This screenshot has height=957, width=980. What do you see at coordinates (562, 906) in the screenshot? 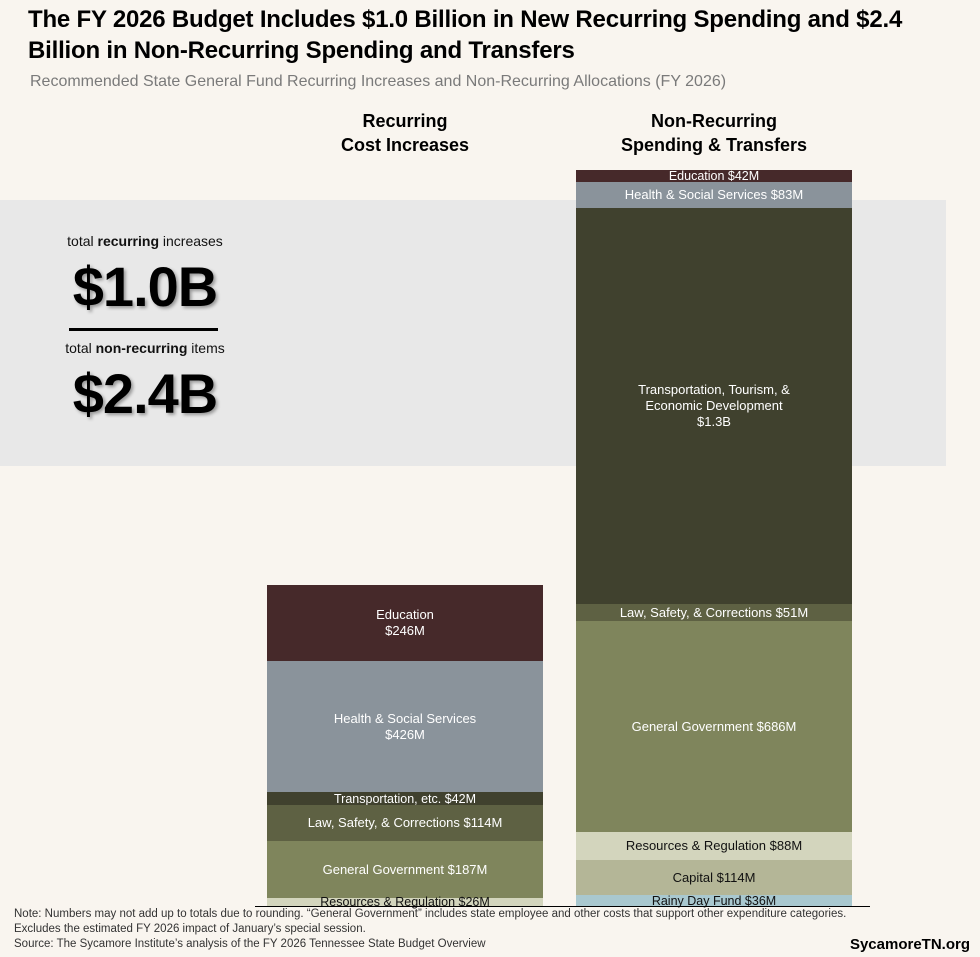
I see `chart-baseline` at bounding box center [562, 906].